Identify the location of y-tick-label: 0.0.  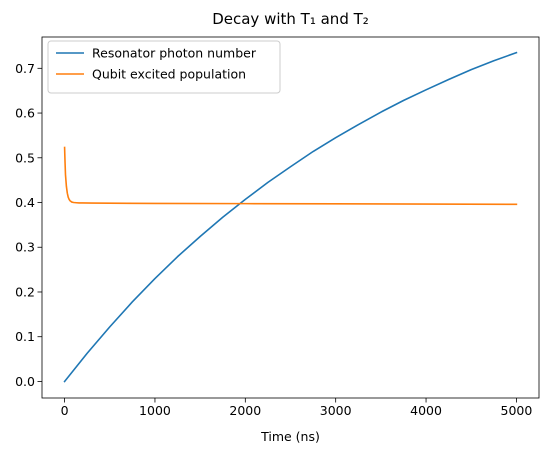
(25, 381).